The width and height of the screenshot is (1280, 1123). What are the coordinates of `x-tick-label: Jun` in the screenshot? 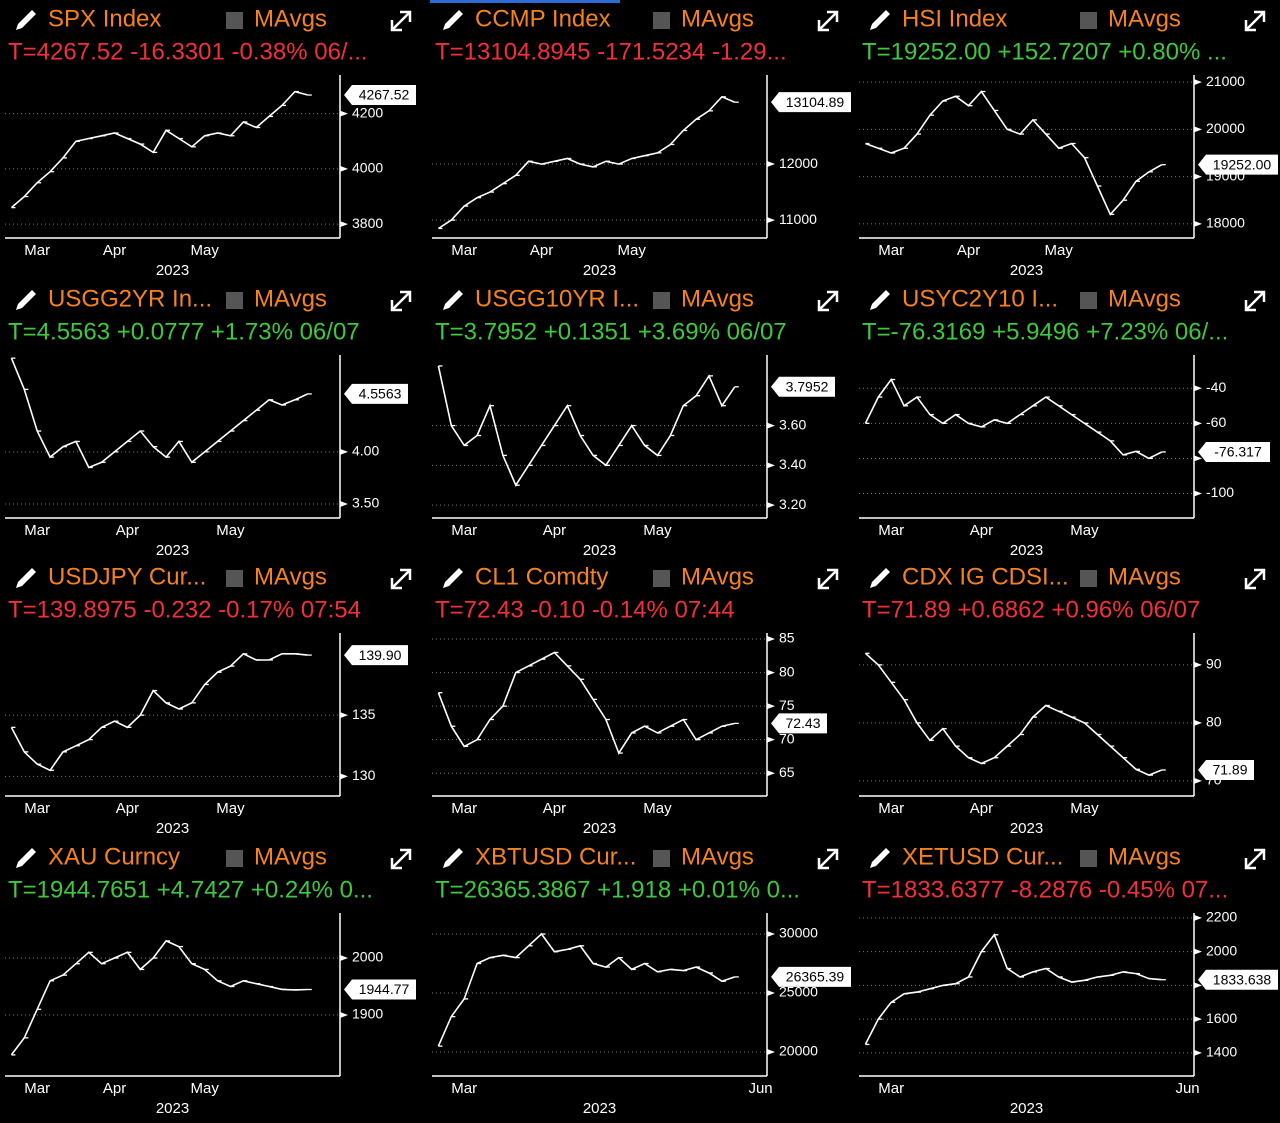 It's located at (760, 1088).